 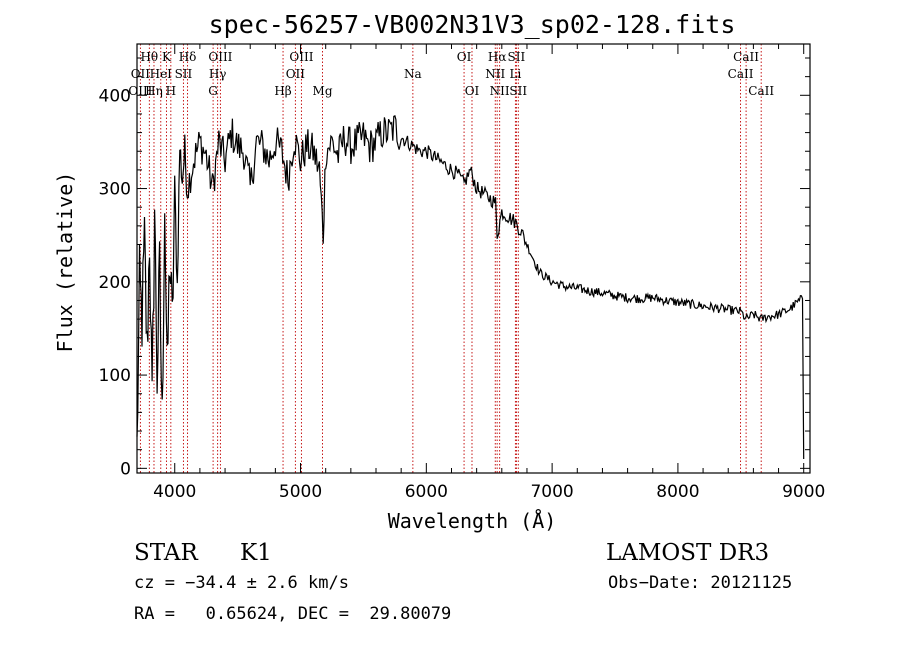 I want to click on redshift-info: cz = −34.4 ± 2.6 km/s, so click(x=241, y=583).